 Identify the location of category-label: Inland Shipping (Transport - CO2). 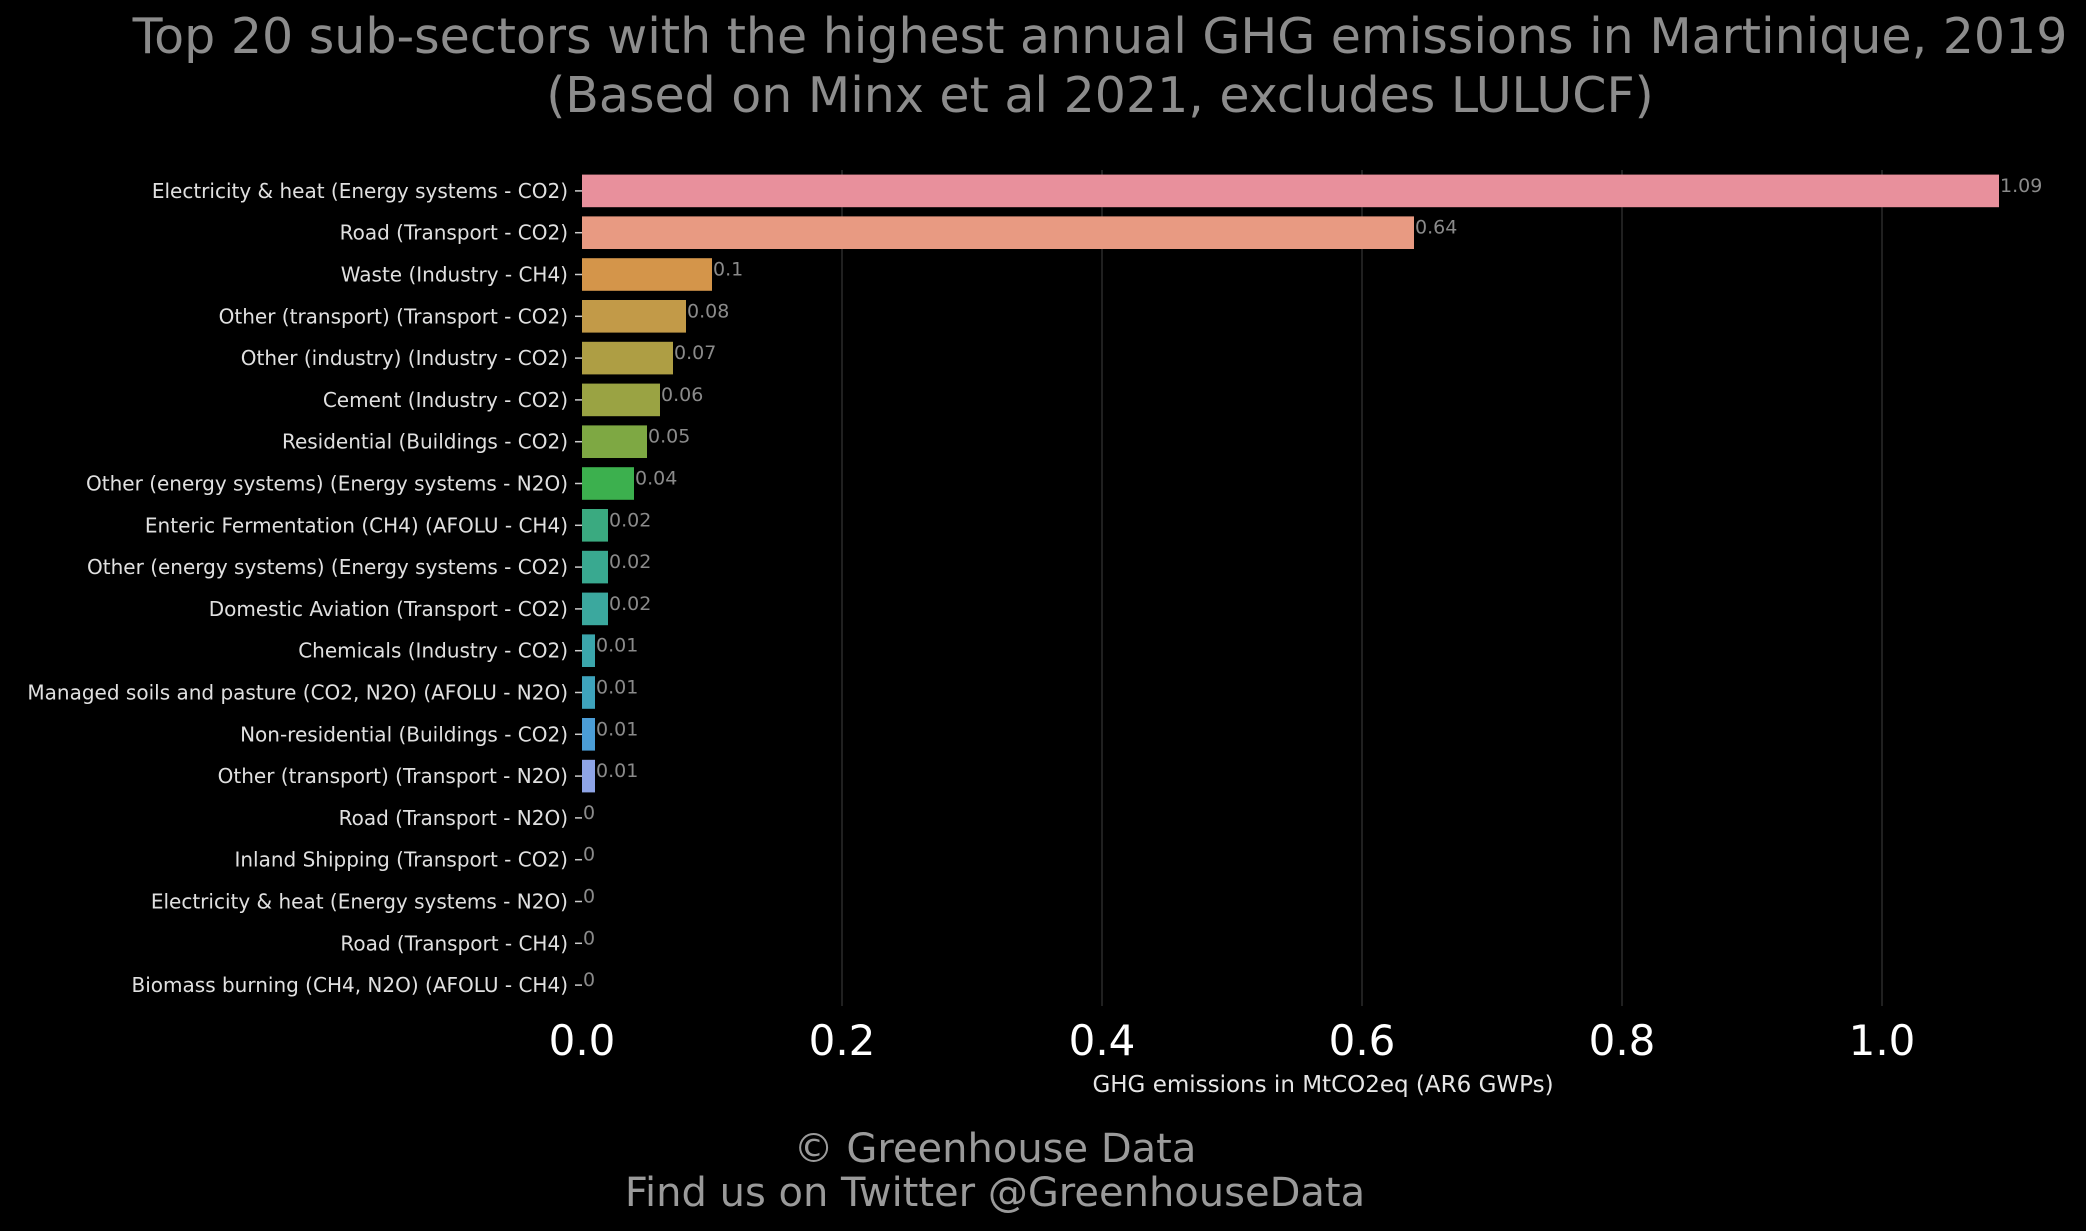
(401, 860).